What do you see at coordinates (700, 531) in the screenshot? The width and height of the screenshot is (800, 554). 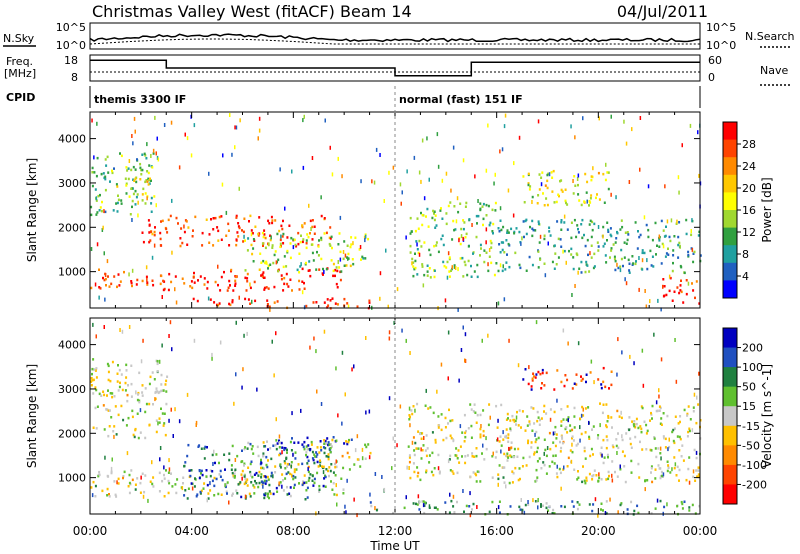 I see `x-tick-label: 00:00` at bounding box center [700, 531].